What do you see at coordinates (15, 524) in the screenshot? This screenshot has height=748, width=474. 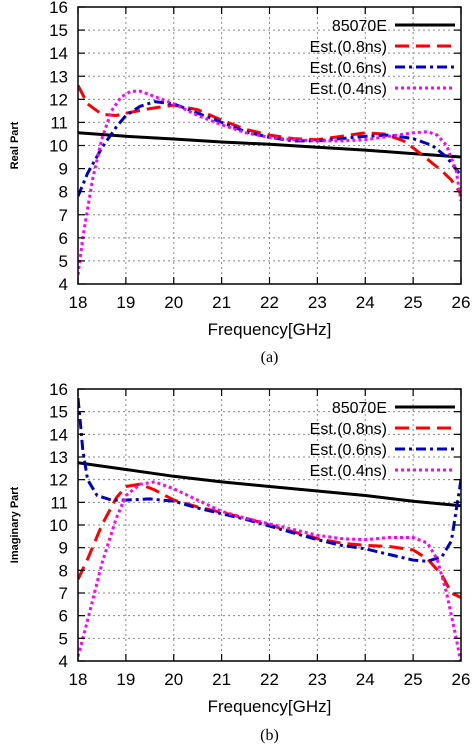 I see `y-axis-title: Imaginary Part` at bounding box center [15, 524].